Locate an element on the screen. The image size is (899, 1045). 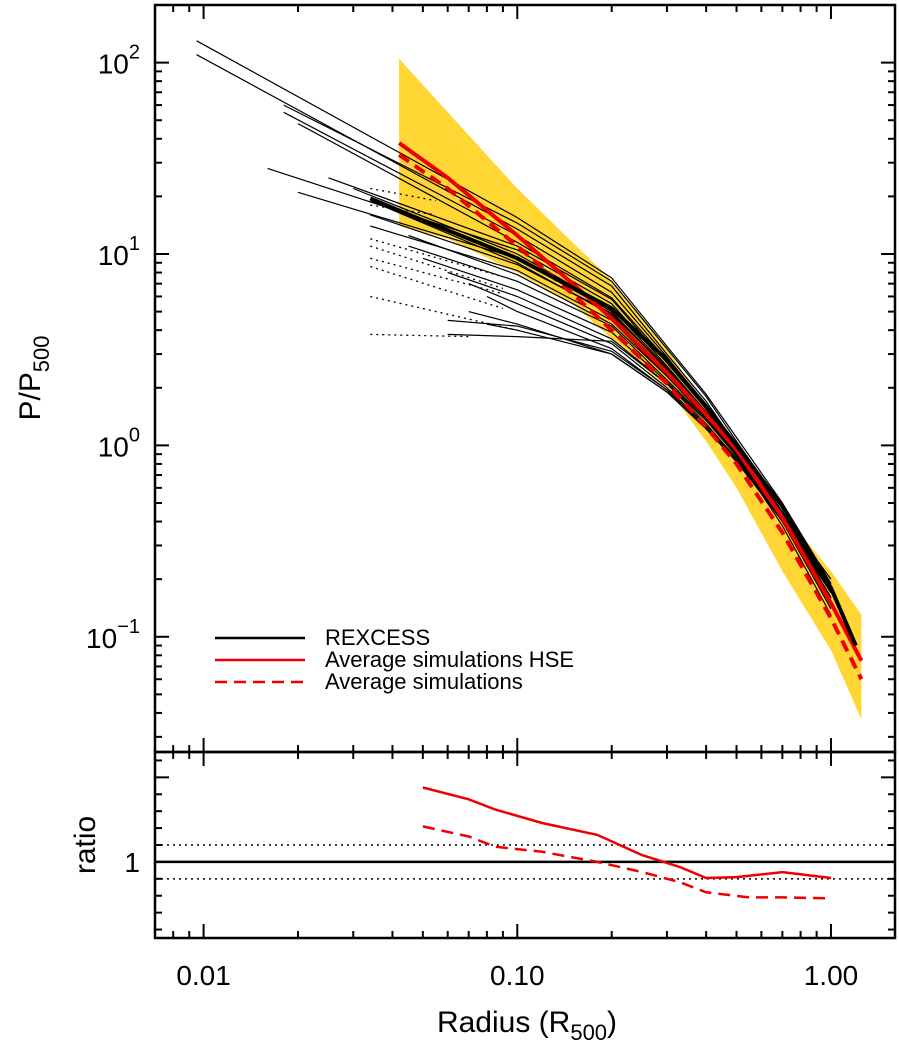
y-tick-label: 10¹ is located at coordinates (119, 252).